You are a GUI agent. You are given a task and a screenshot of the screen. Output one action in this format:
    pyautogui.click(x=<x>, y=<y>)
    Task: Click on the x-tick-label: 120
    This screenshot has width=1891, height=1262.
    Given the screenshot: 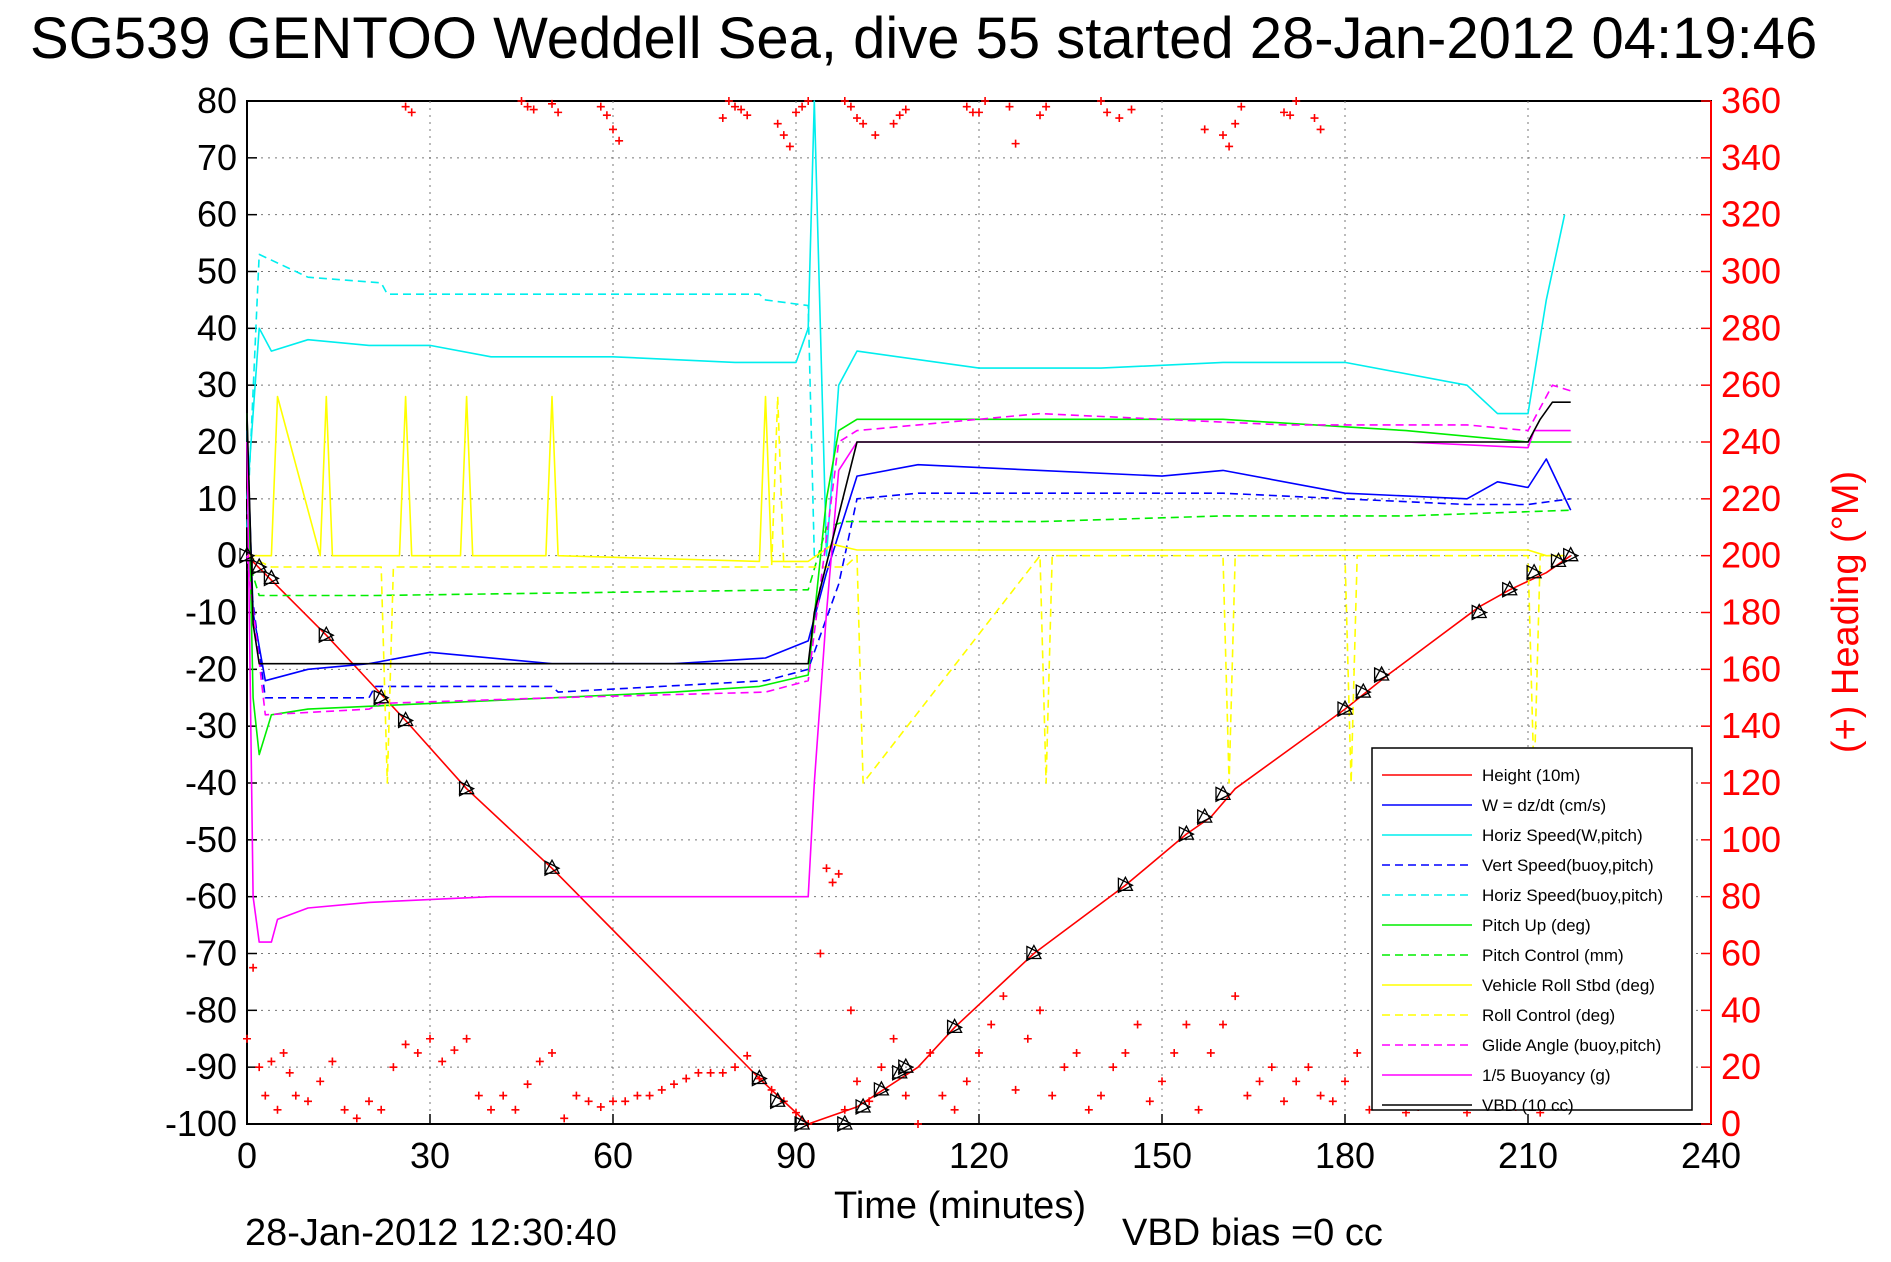 What is the action you would take?
    pyautogui.click(x=979, y=1155)
    